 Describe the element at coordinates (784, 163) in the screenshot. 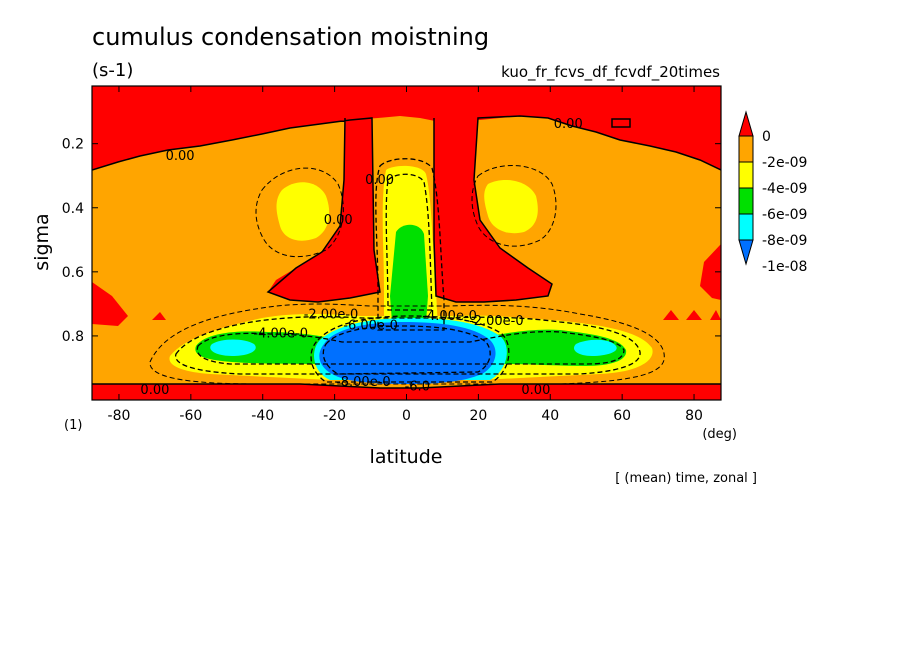

I see `colorbar-label: -2e-09` at that location.